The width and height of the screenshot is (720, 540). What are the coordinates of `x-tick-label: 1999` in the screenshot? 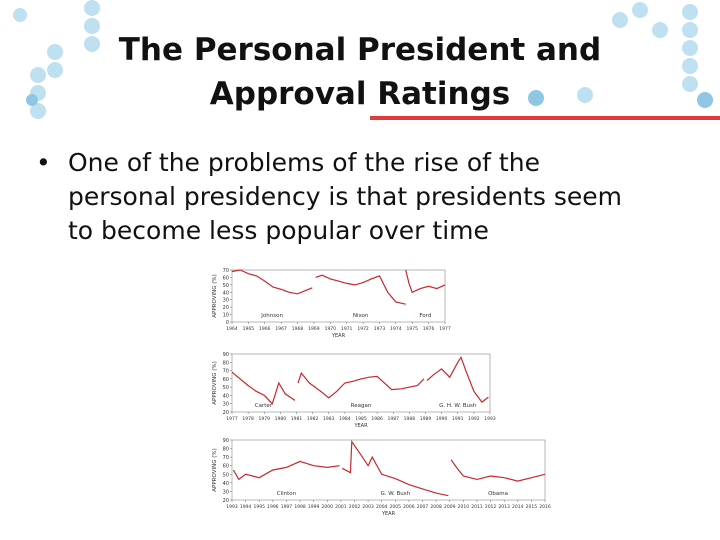 It's located at (314, 507).